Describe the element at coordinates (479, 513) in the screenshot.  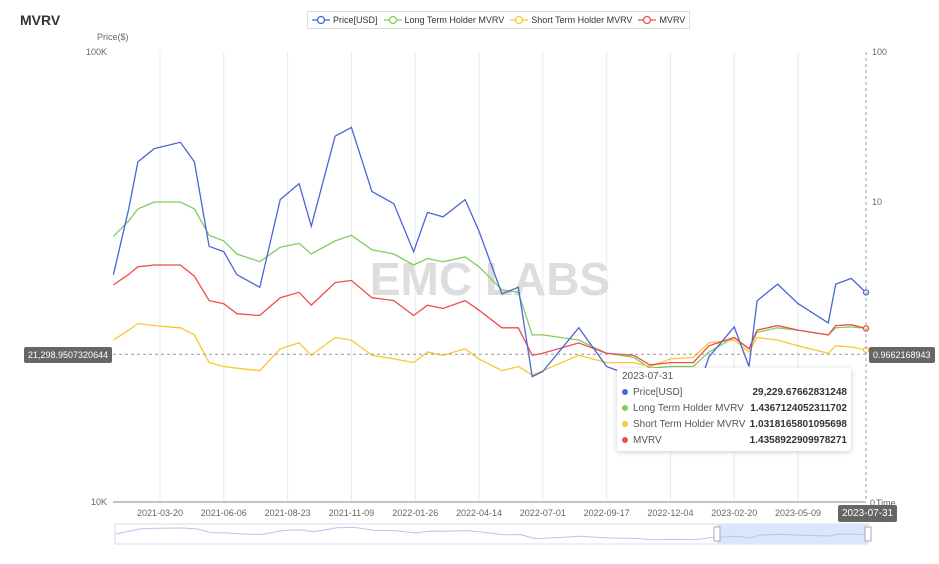
I see `x-tick-label: 2022-04-14` at that location.